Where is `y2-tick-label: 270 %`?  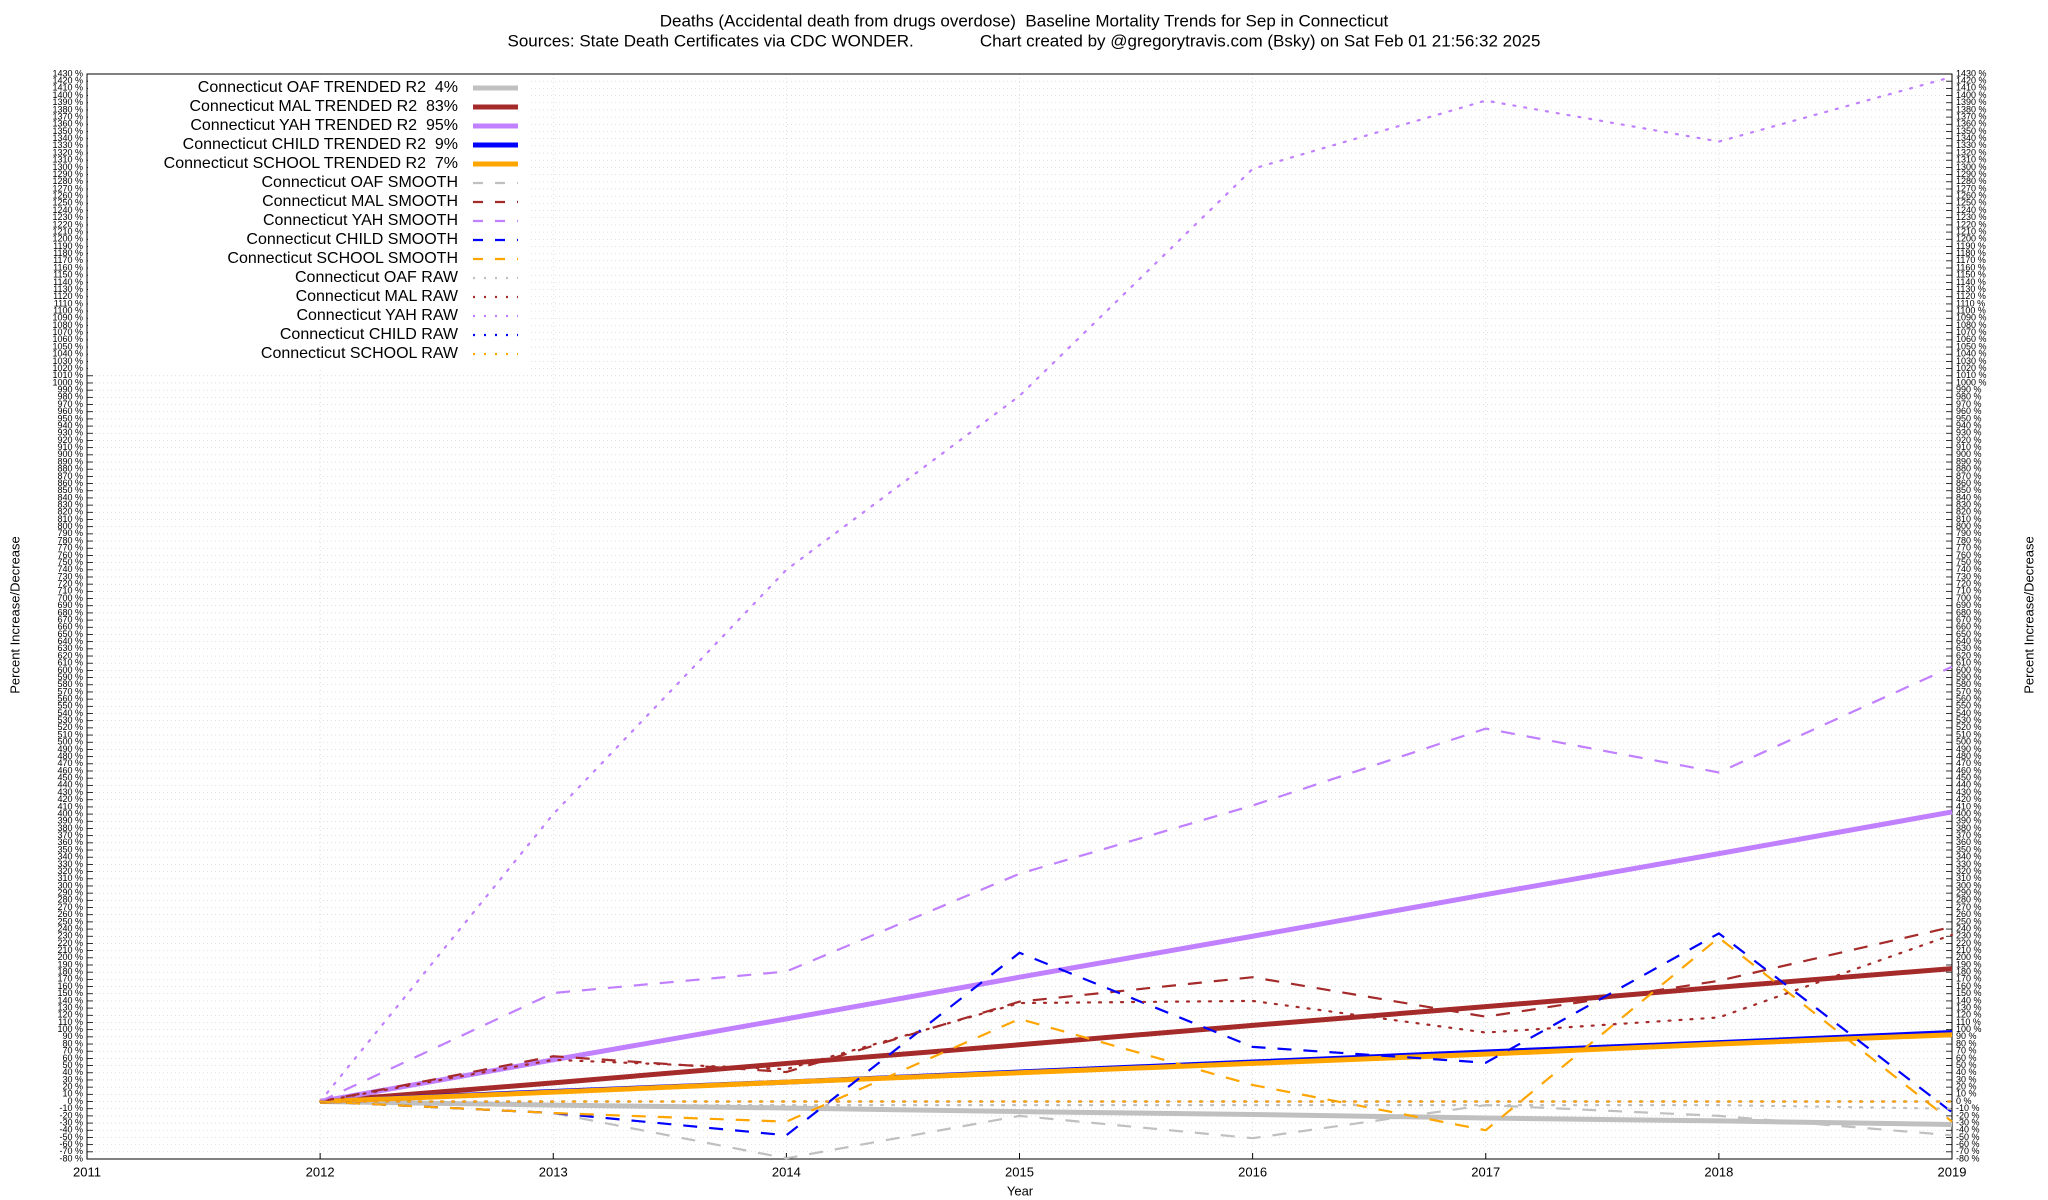 y2-tick-label: 270 % is located at coordinates (1969, 907).